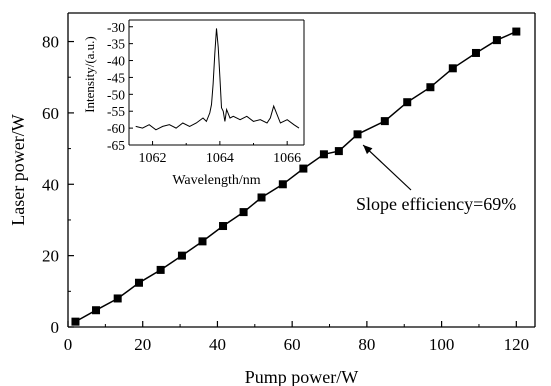 The height and width of the screenshot is (386, 551). I want to click on inset-x-tick-label: 1062, so click(153, 158).